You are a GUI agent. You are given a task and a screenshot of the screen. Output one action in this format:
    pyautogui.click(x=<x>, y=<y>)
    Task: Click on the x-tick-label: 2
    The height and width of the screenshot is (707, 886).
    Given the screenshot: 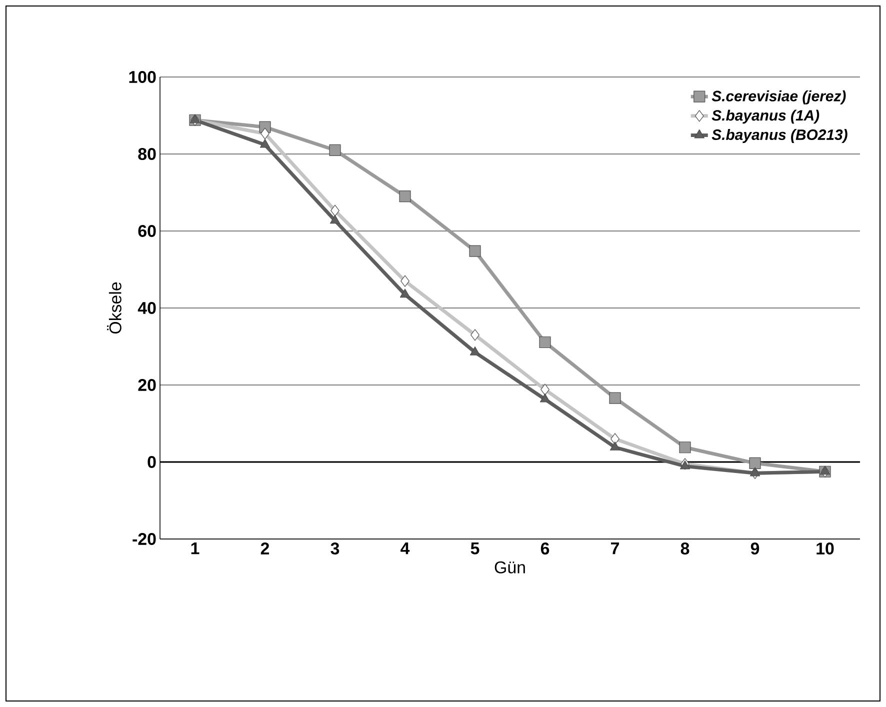 What is the action you would take?
    pyautogui.click(x=265, y=548)
    